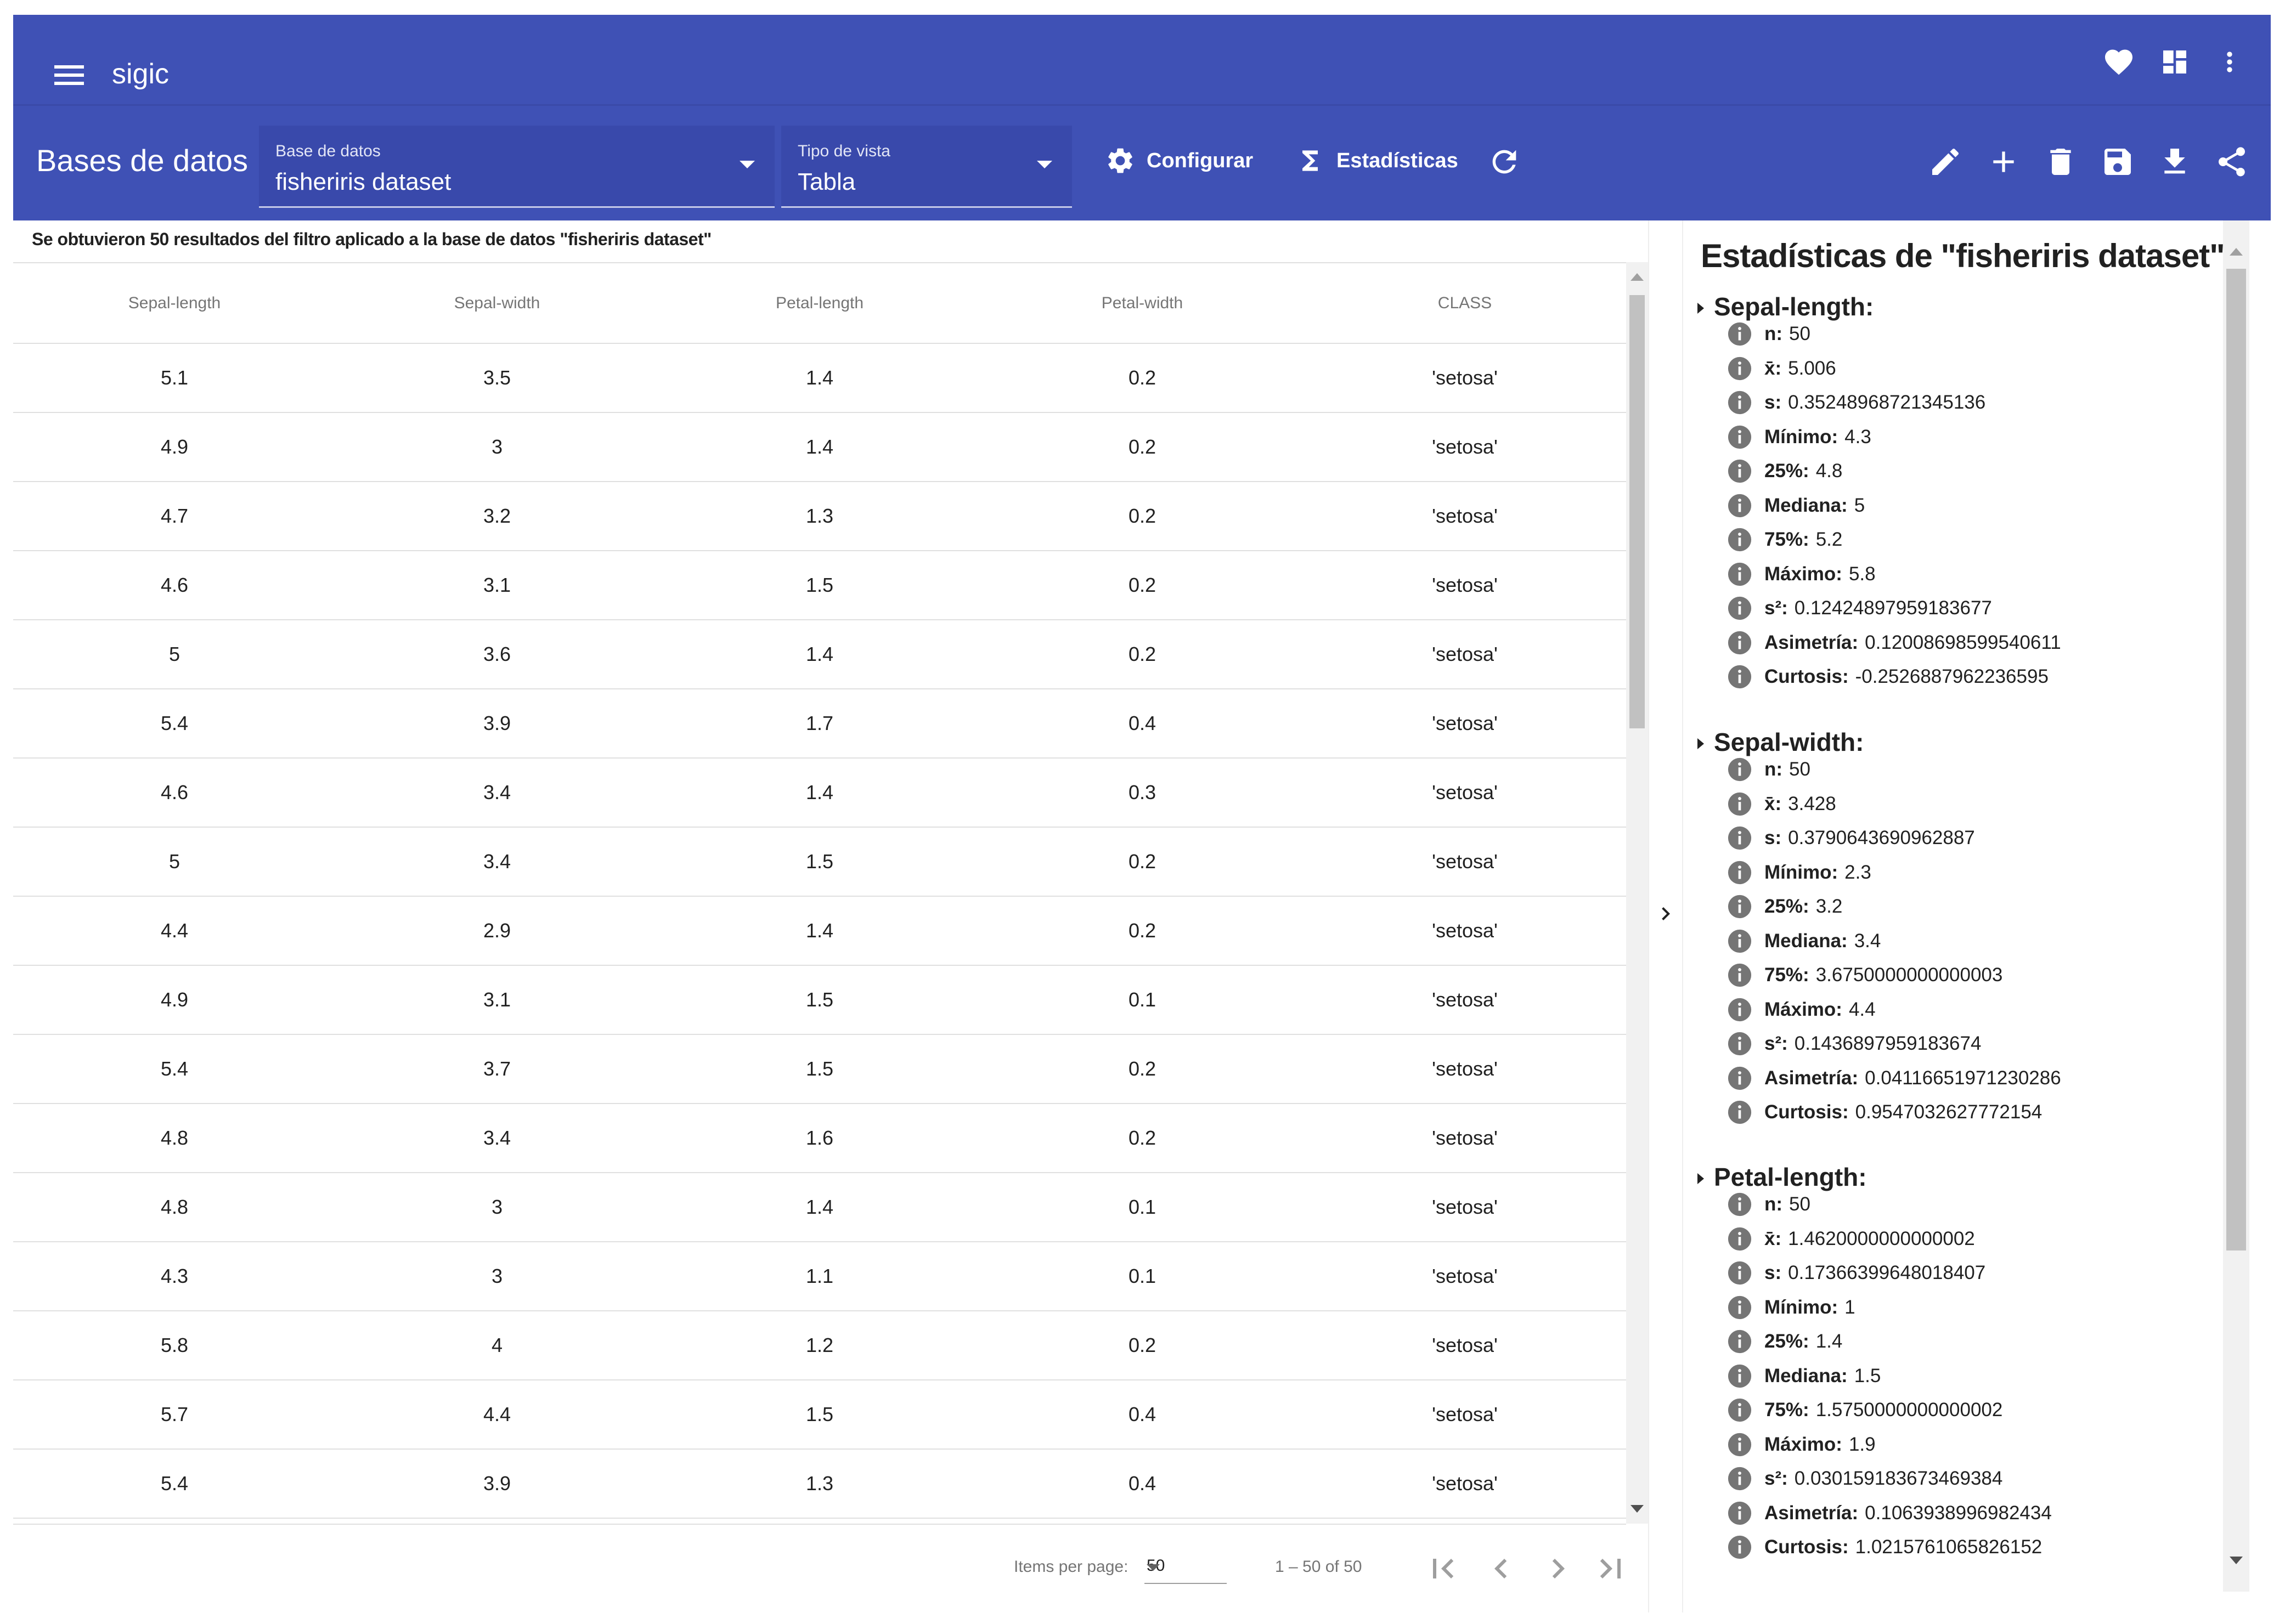  Describe the element at coordinates (819, 793) in the screenshot. I see `table-row: 4.6 3.4 1.4 0.3'setosa'` at that location.